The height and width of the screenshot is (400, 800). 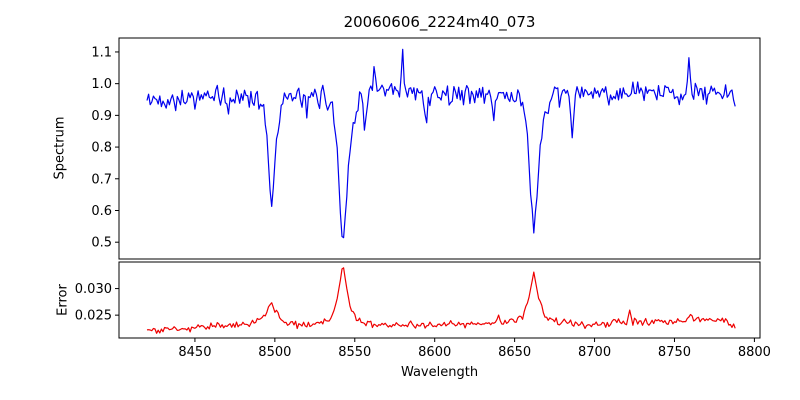 I want to click on x-axis-label: Wavelength, so click(x=439, y=372).